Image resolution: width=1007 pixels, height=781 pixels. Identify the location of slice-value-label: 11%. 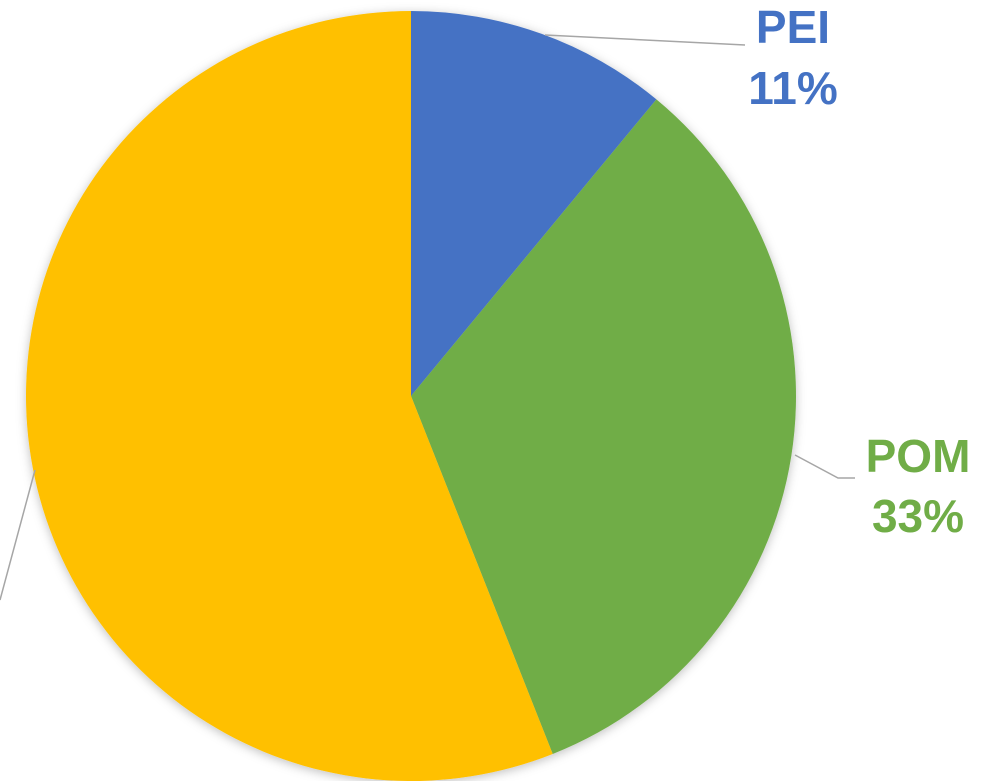
(793, 88).